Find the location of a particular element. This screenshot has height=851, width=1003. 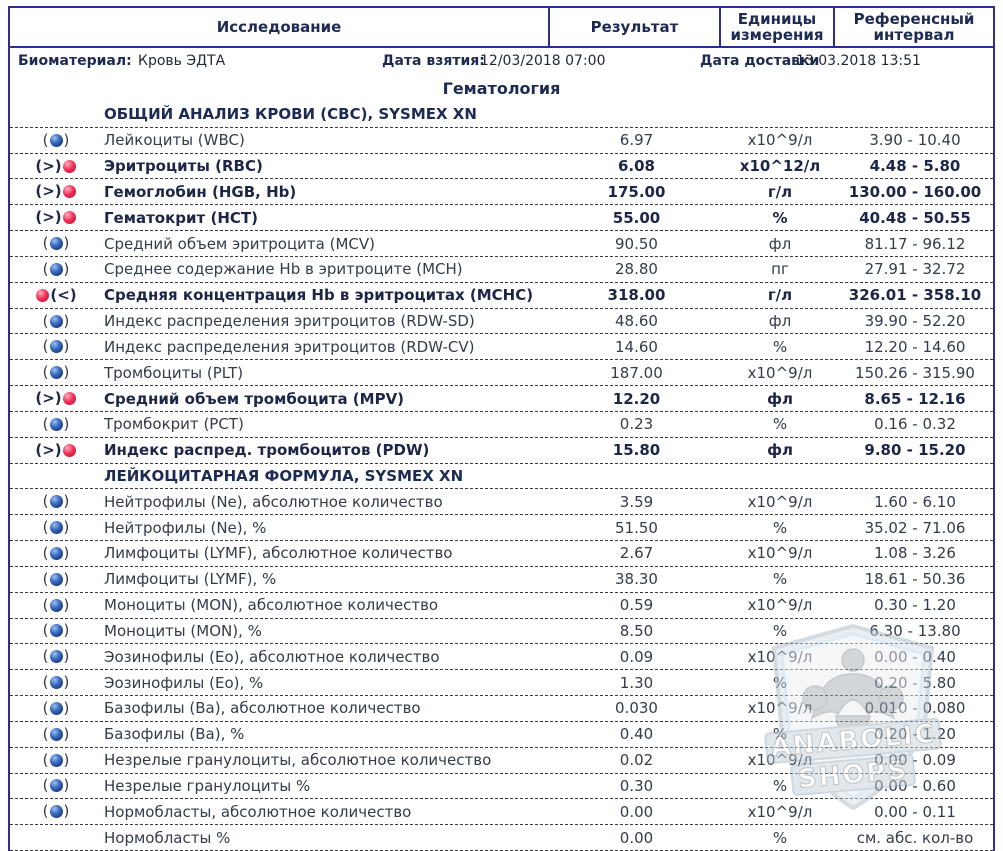

reference-interval: 39.90 - 52.20 is located at coordinates (915, 321).